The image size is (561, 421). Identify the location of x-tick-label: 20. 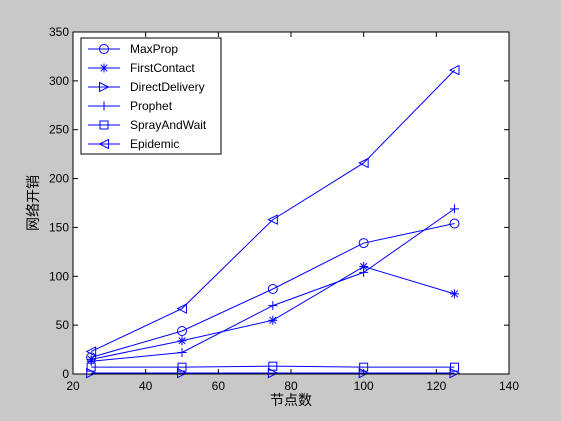
(73, 386).